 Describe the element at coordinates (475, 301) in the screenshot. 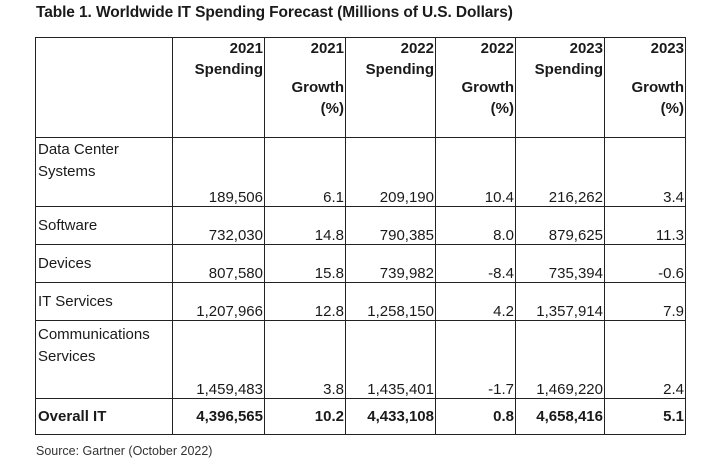

I see `cell-value: 4.2` at that location.